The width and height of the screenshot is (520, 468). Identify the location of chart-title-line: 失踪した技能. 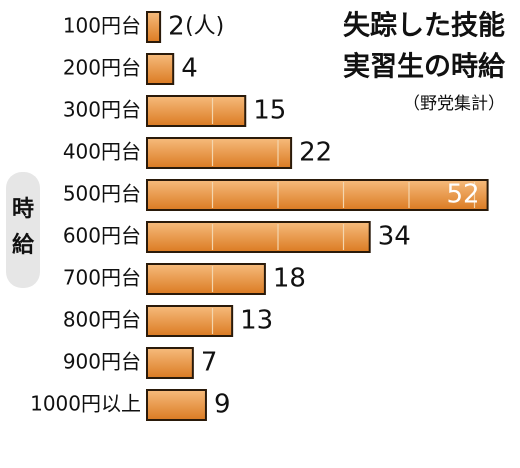
(424, 26).